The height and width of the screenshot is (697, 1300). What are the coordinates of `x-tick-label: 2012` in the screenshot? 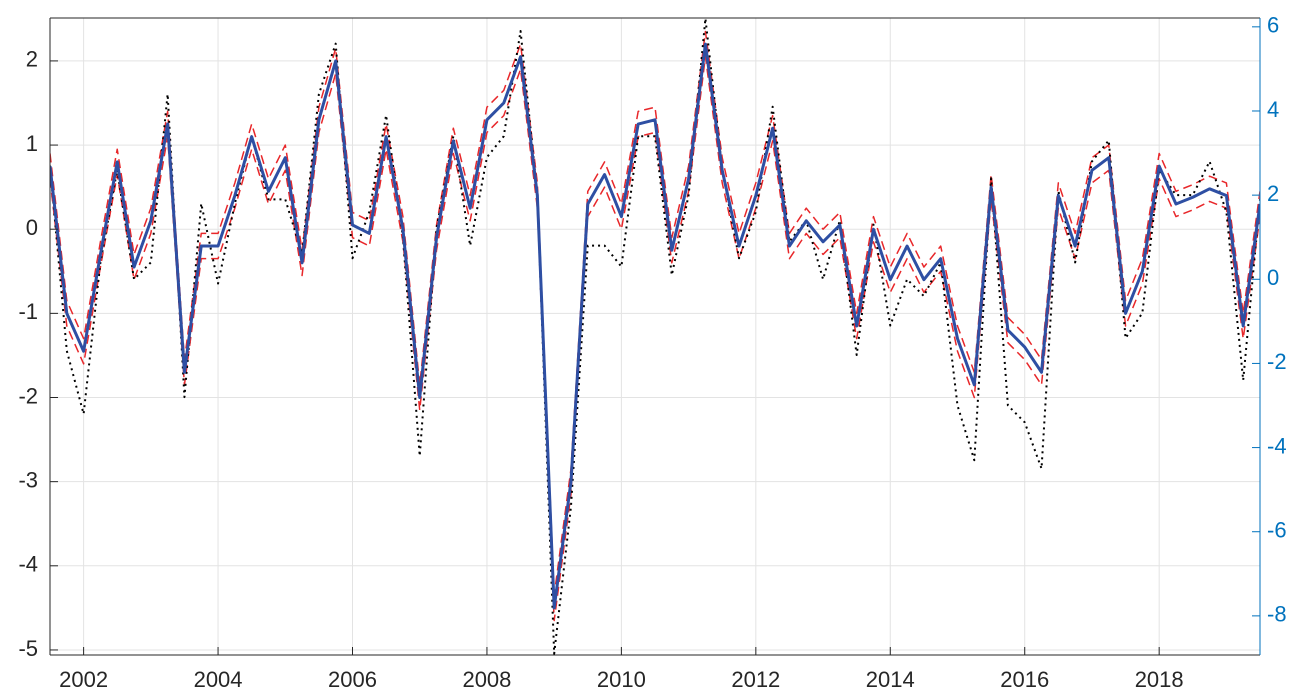 It's located at (755, 679).